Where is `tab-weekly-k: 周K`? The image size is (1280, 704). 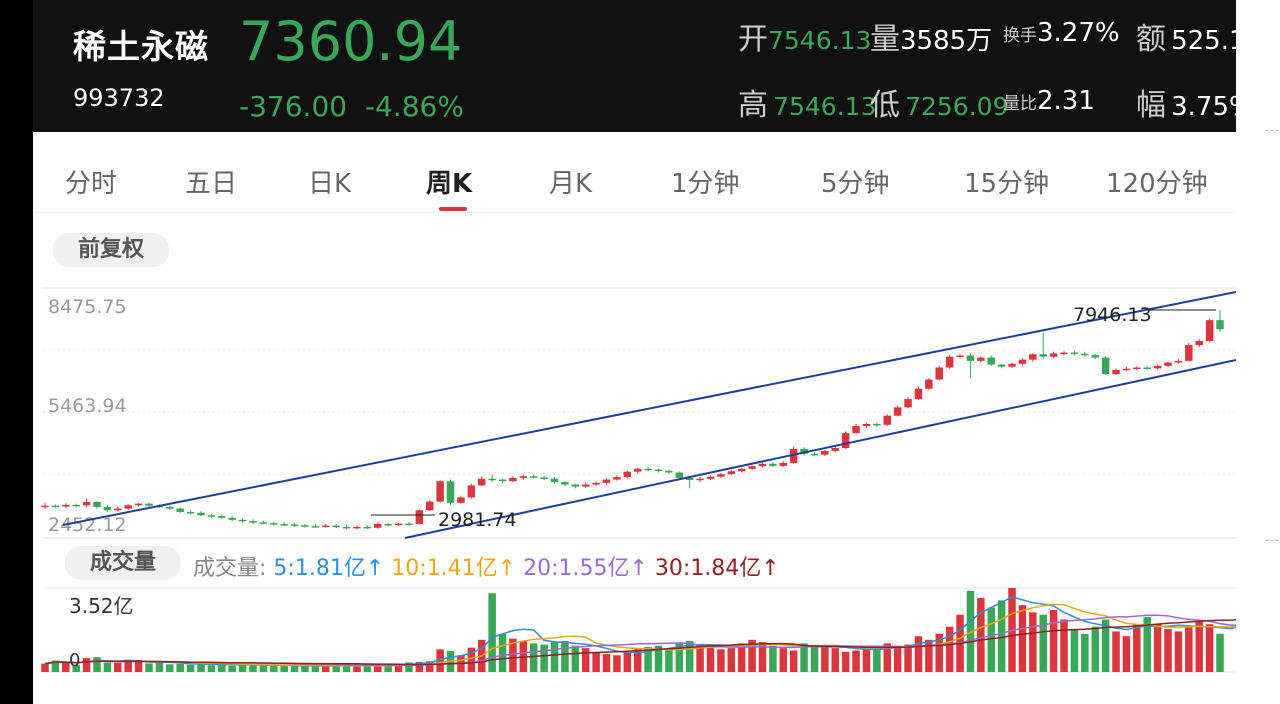 tab-weekly-k: 周K is located at coordinates (449, 184).